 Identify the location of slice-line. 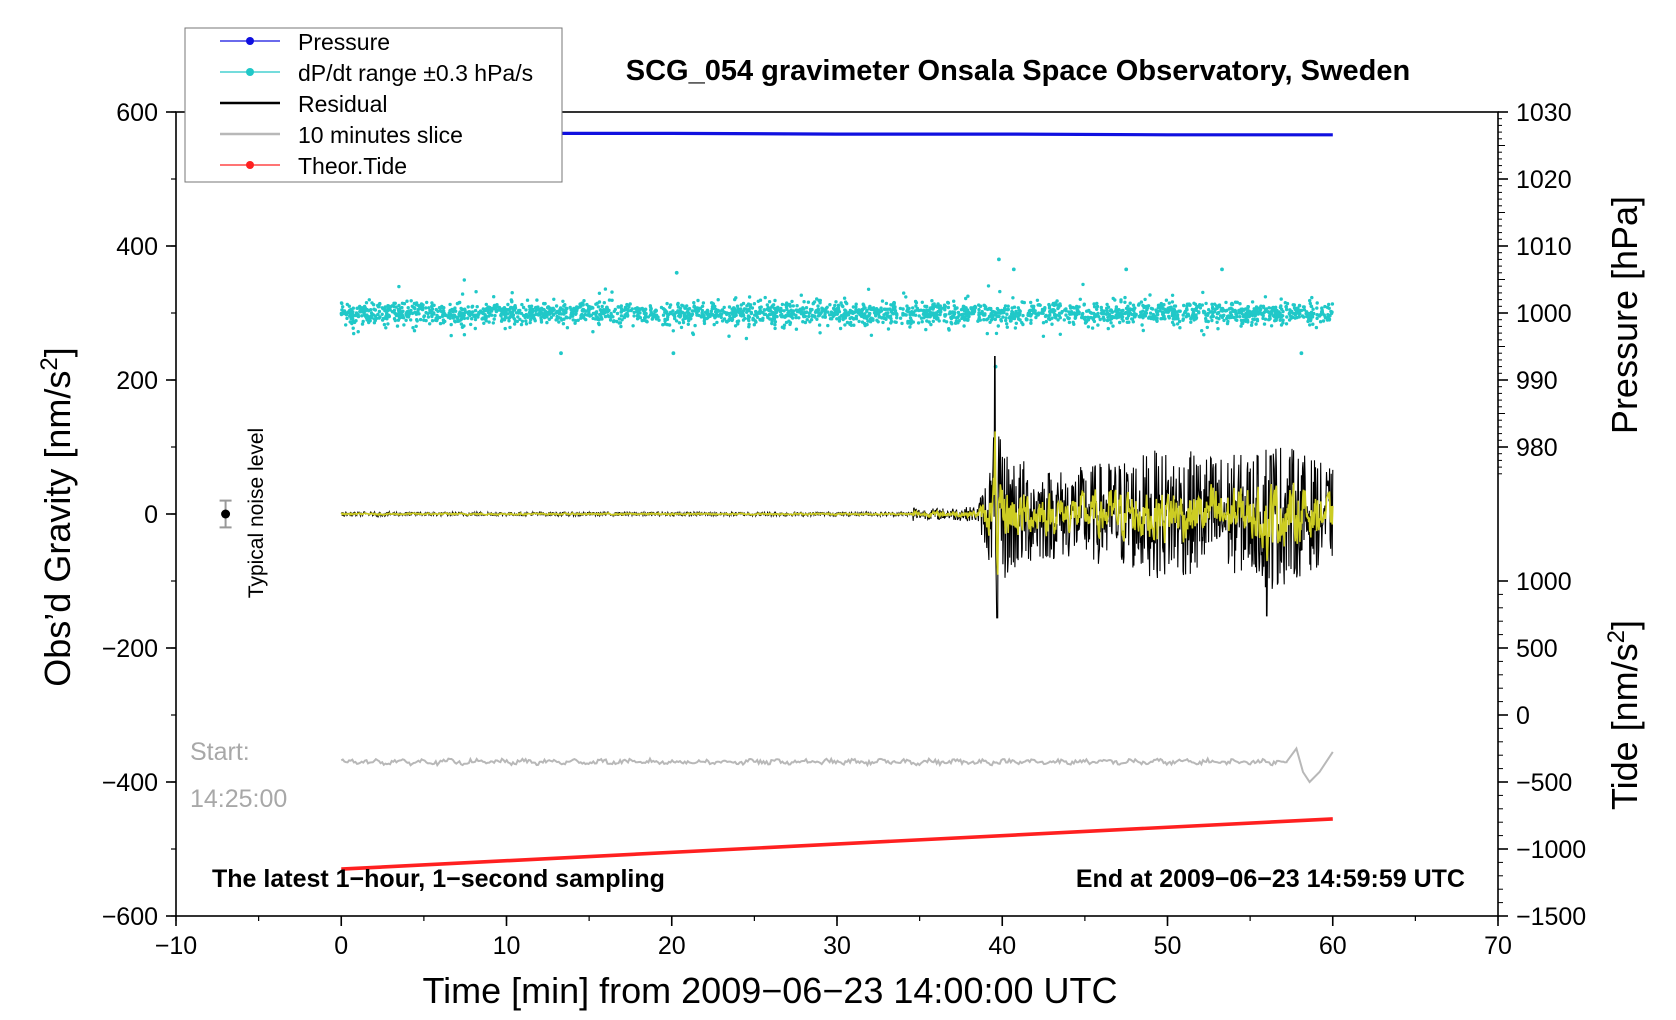
(837, 765).